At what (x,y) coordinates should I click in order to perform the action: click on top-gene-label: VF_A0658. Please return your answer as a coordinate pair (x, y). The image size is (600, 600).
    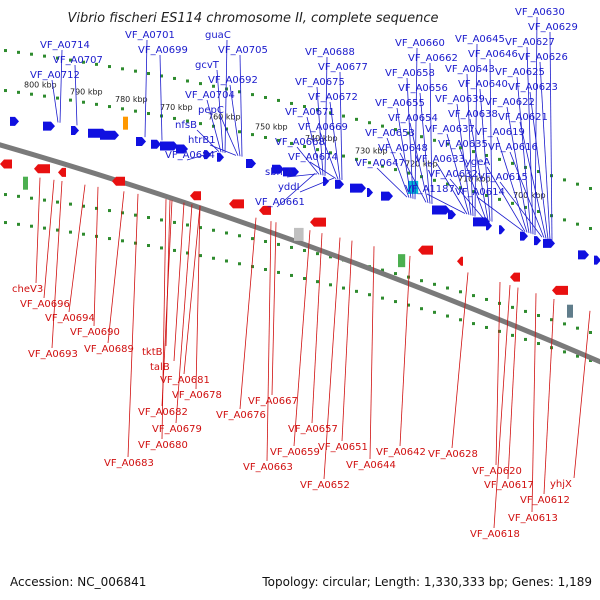
    Looking at the image, I should click on (410, 73).